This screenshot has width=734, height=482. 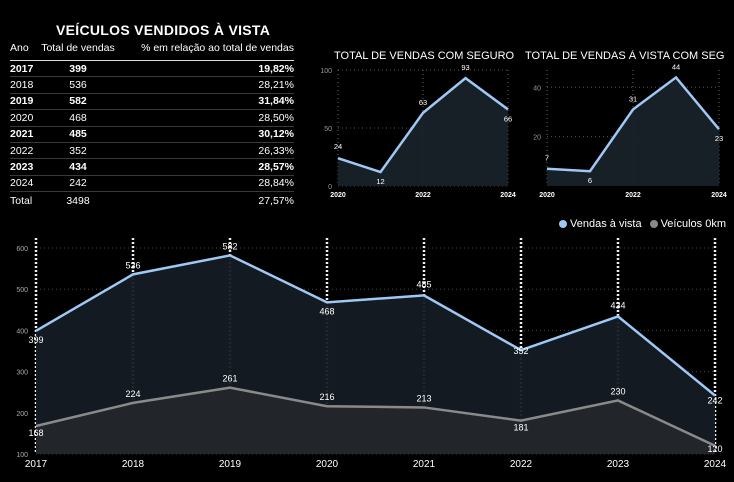 What do you see at coordinates (326, 311) in the screenshot?
I see `data-label: 468` at bounding box center [326, 311].